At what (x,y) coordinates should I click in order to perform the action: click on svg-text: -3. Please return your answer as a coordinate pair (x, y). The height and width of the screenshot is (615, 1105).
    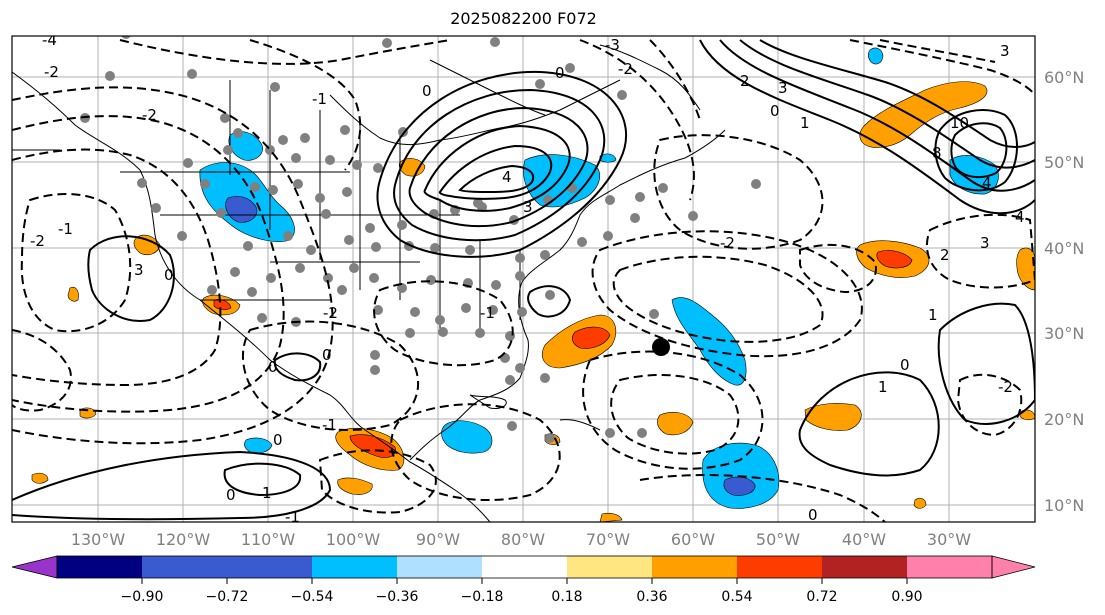
    Looking at the image, I should click on (612, 45).